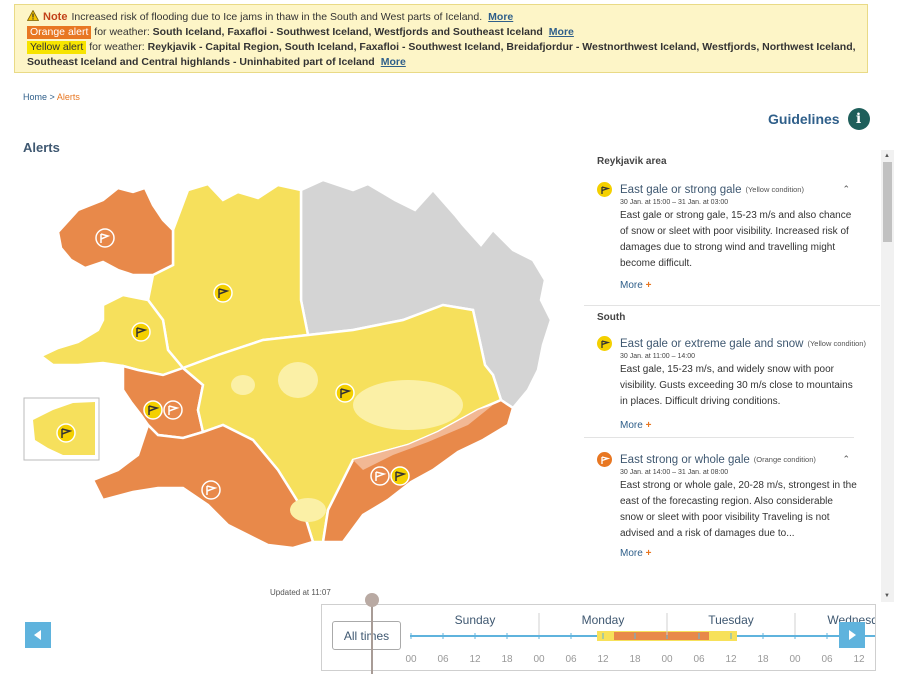 The width and height of the screenshot is (920, 695). Describe the element at coordinates (674, 472) in the screenshot. I see `alert-time: 30 Jan. at 14:00 – 31 Jan. at 08:00` at that location.